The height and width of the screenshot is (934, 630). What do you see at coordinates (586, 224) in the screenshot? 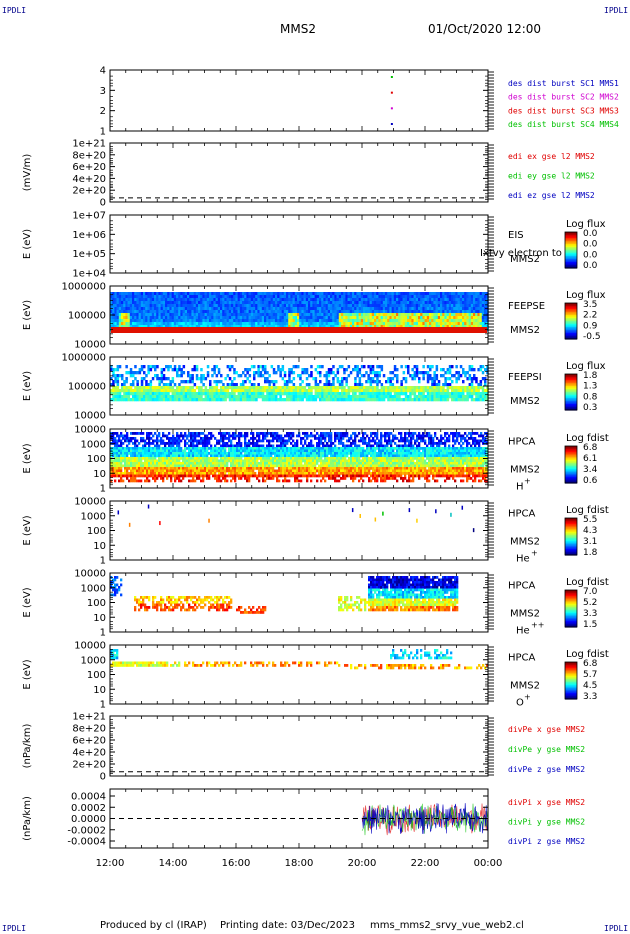
I see `colorbar-title: Log flux` at bounding box center [586, 224].